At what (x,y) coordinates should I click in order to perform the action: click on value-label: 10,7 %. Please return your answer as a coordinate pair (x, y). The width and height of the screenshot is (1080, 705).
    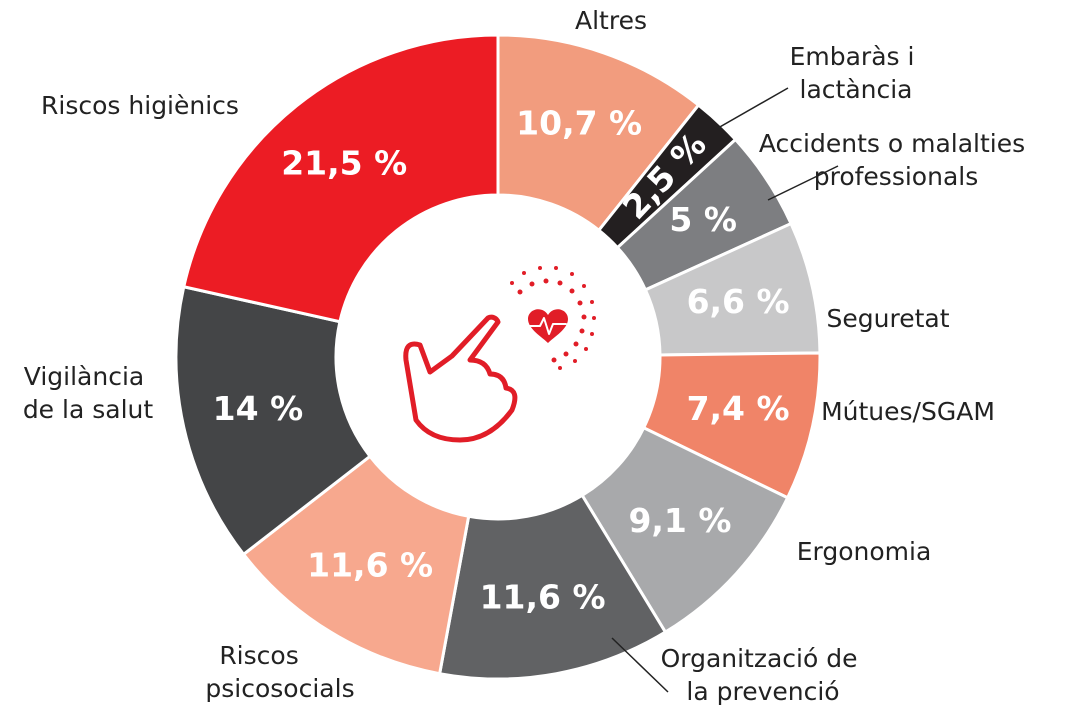
    Looking at the image, I should click on (579, 122).